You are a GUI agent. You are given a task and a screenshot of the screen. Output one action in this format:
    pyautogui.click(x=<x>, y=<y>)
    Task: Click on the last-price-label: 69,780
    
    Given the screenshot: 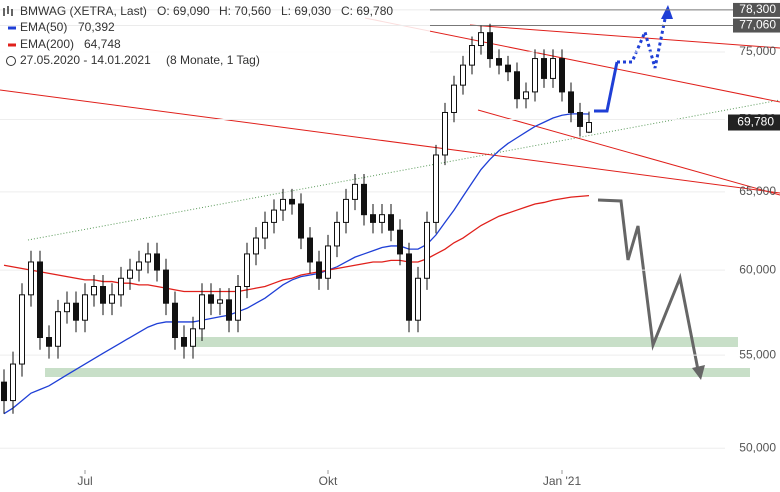 What is the action you would take?
    pyautogui.click(x=755, y=122)
    